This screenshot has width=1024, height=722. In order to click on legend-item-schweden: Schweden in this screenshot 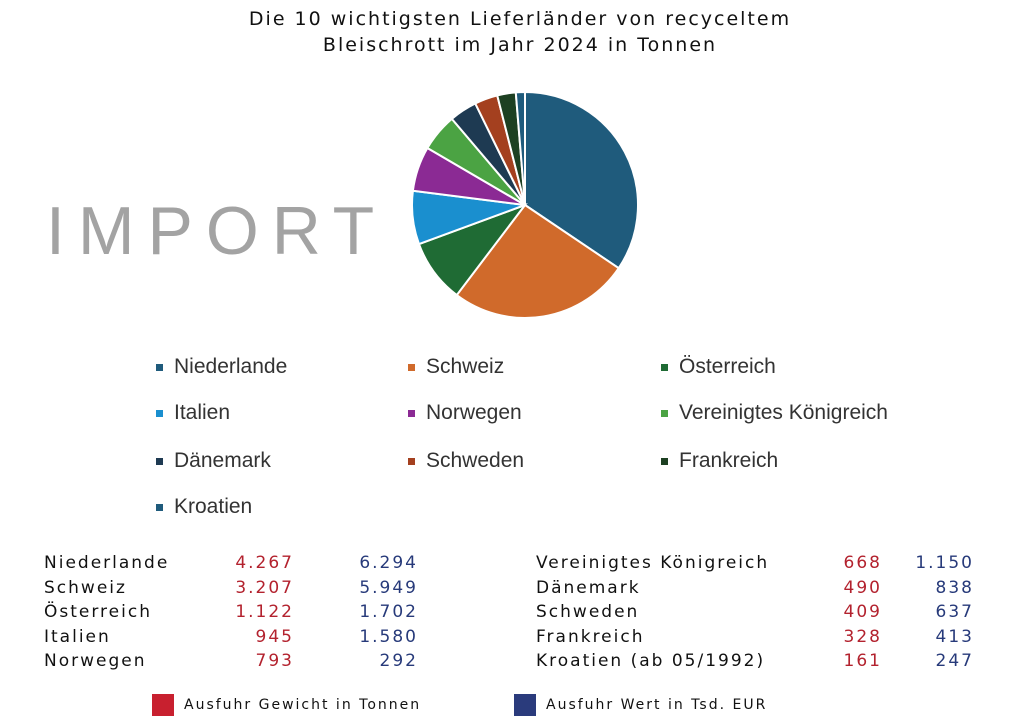, I will do `click(466, 461)`.